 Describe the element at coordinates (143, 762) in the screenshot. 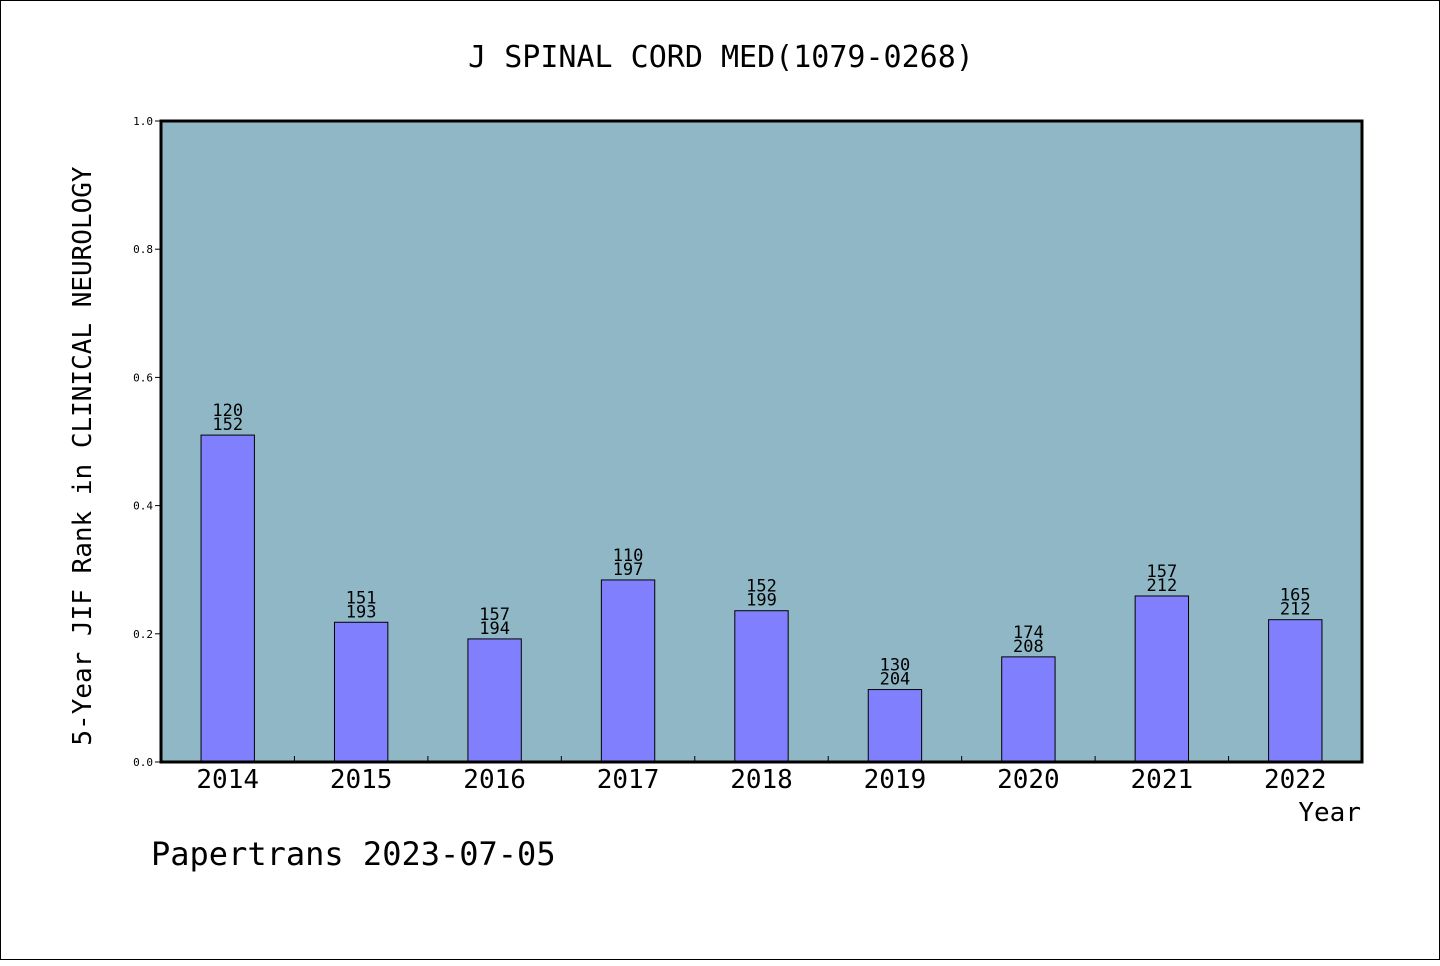

I see `y-tick-label: 0.0` at that location.